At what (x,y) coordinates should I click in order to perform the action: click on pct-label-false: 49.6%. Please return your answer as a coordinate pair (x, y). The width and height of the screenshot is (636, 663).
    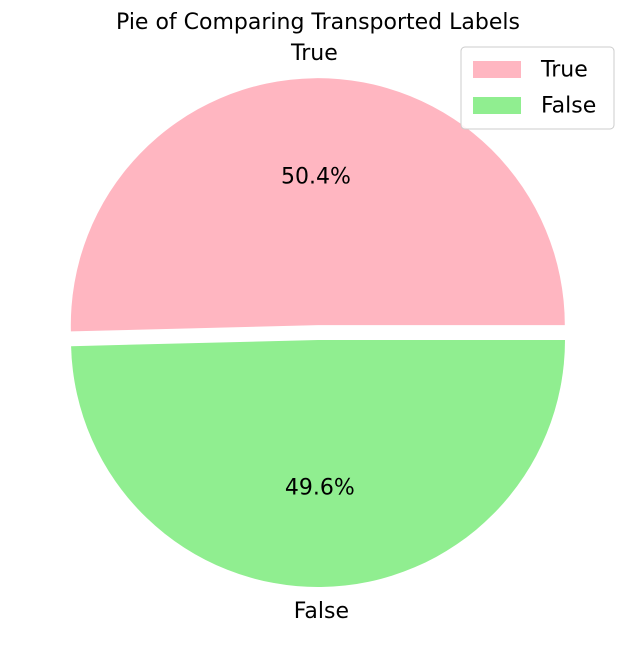
    Looking at the image, I should click on (320, 488).